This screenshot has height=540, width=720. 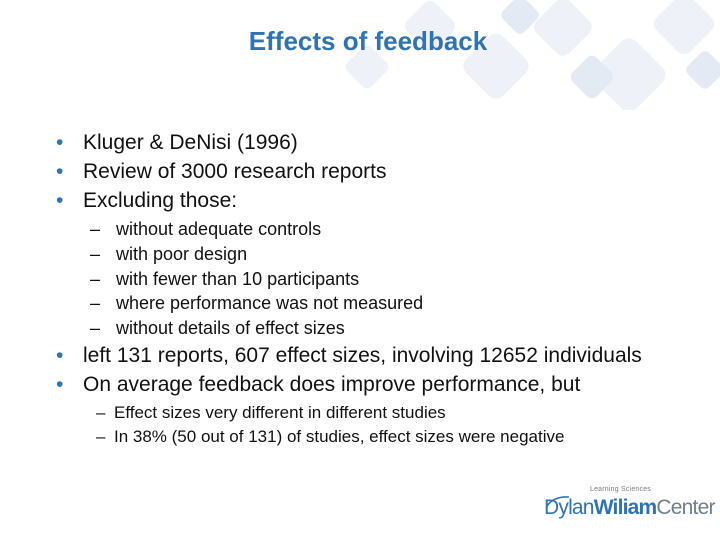 What do you see at coordinates (230, 328) in the screenshot?
I see `sub-item-text: without details of effect sizes` at bounding box center [230, 328].